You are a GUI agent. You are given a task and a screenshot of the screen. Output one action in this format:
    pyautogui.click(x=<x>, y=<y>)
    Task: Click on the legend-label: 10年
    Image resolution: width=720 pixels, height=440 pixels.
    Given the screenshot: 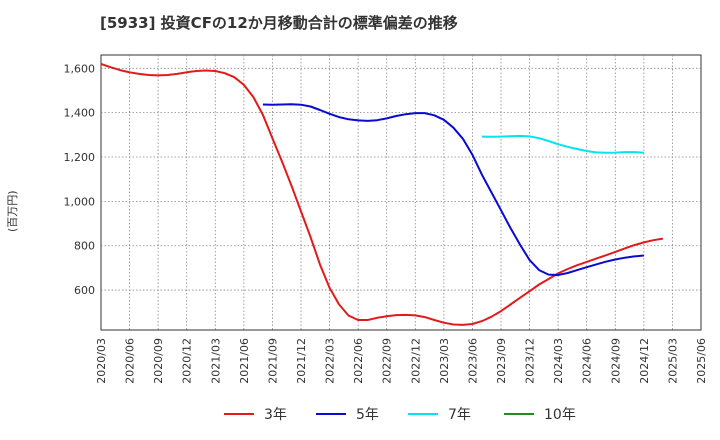 What is the action you would take?
    pyautogui.click(x=560, y=415)
    